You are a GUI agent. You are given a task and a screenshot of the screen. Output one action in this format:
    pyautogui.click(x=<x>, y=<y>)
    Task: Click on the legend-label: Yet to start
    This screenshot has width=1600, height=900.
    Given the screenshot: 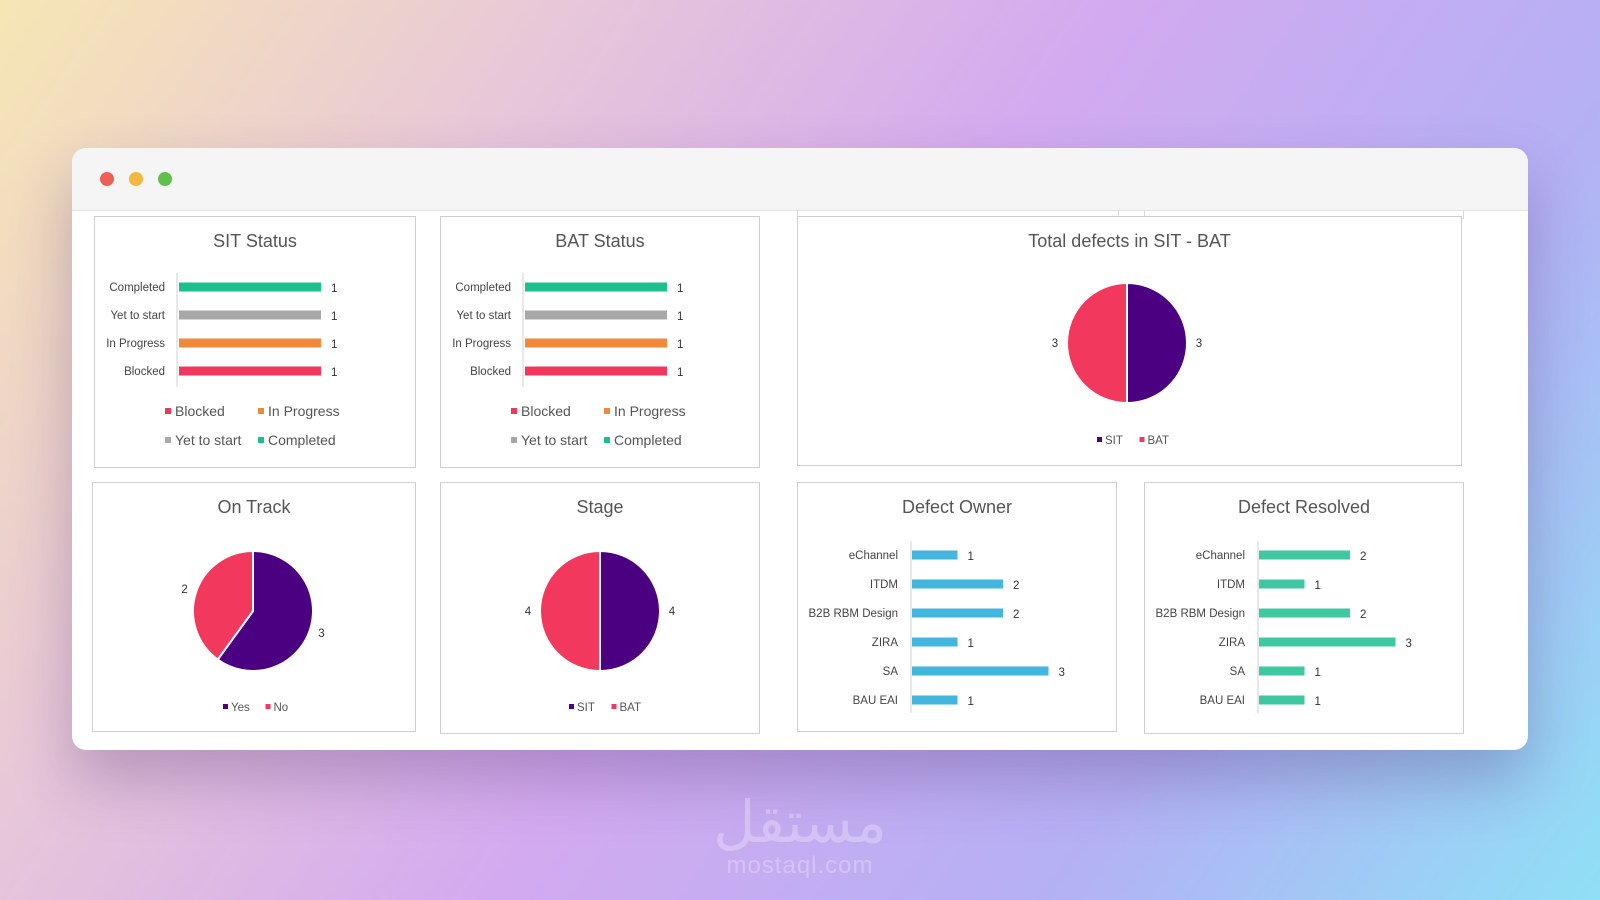 What is the action you would take?
    pyautogui.click(x=208, y=440)
    